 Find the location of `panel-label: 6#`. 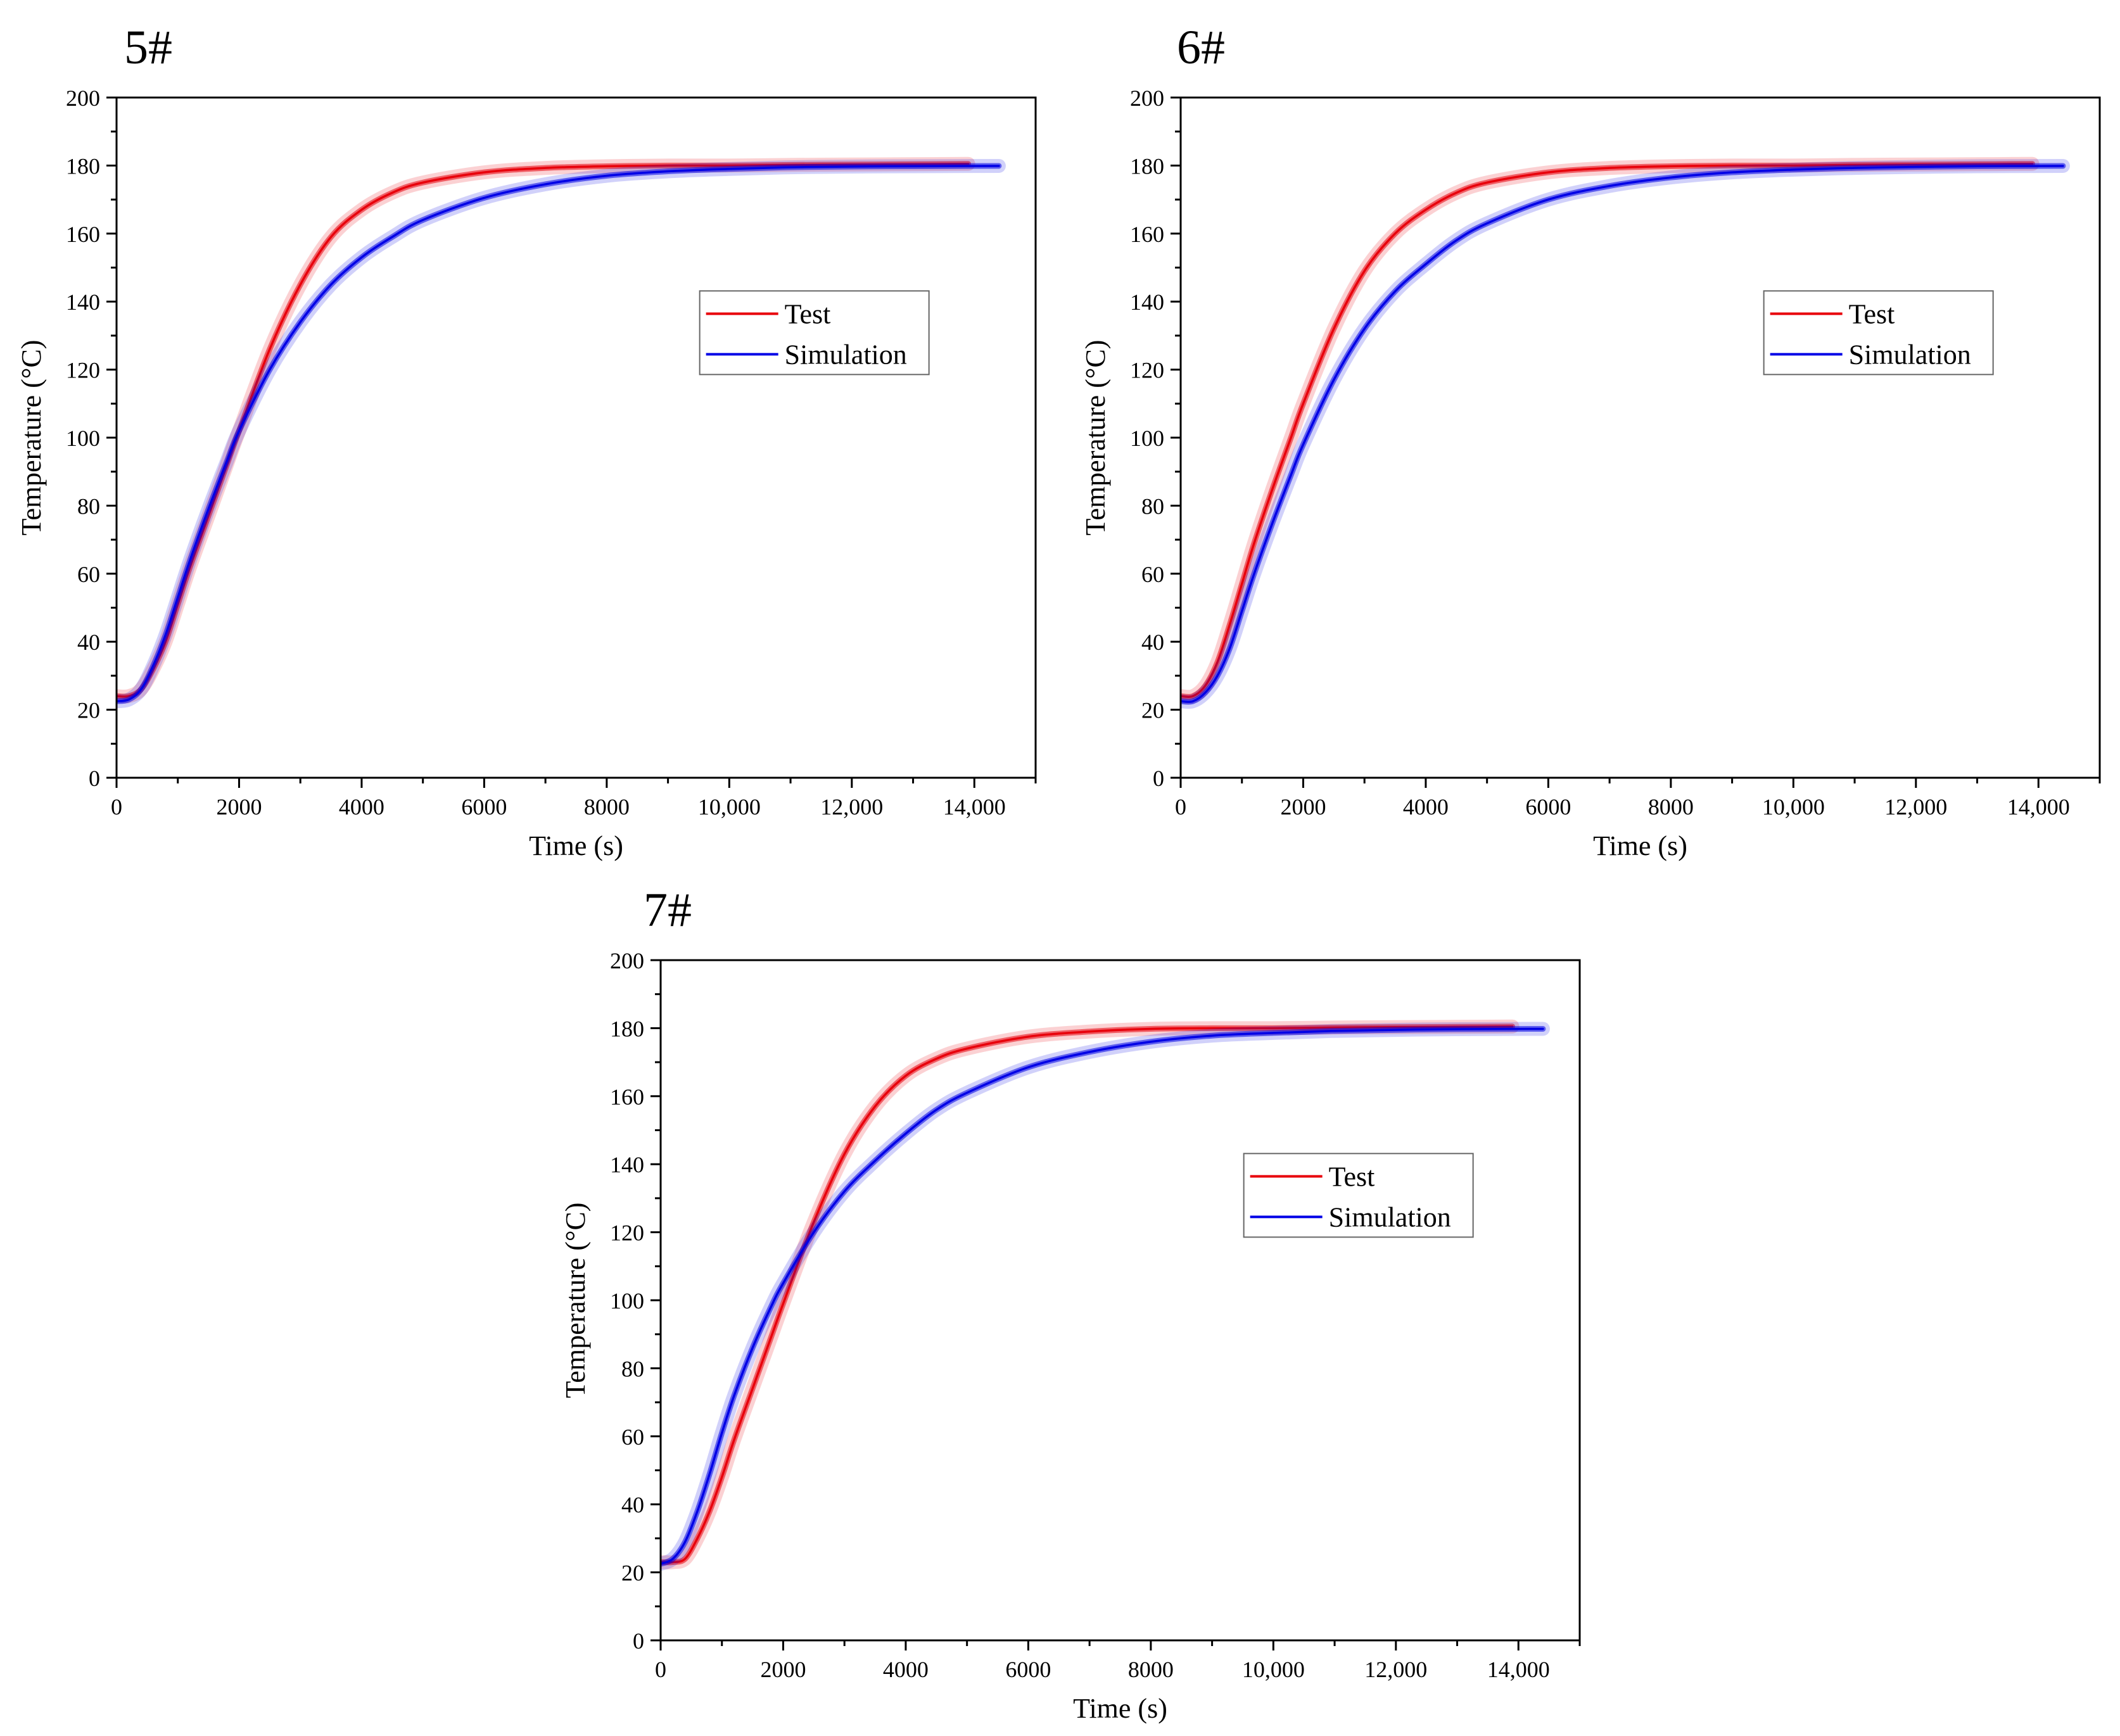

panel-label: 6# is located at coordinates (1201, 48).